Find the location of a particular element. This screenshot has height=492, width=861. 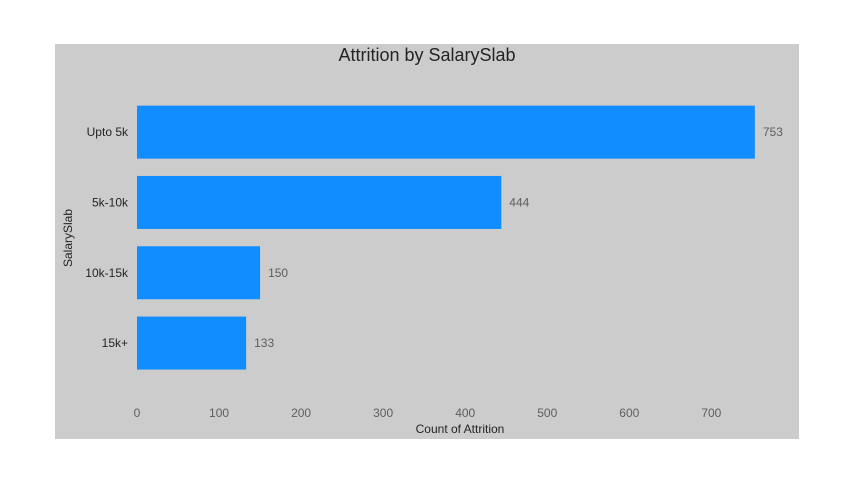

x-tick-label: 400 is located at coordinates (465, 413).